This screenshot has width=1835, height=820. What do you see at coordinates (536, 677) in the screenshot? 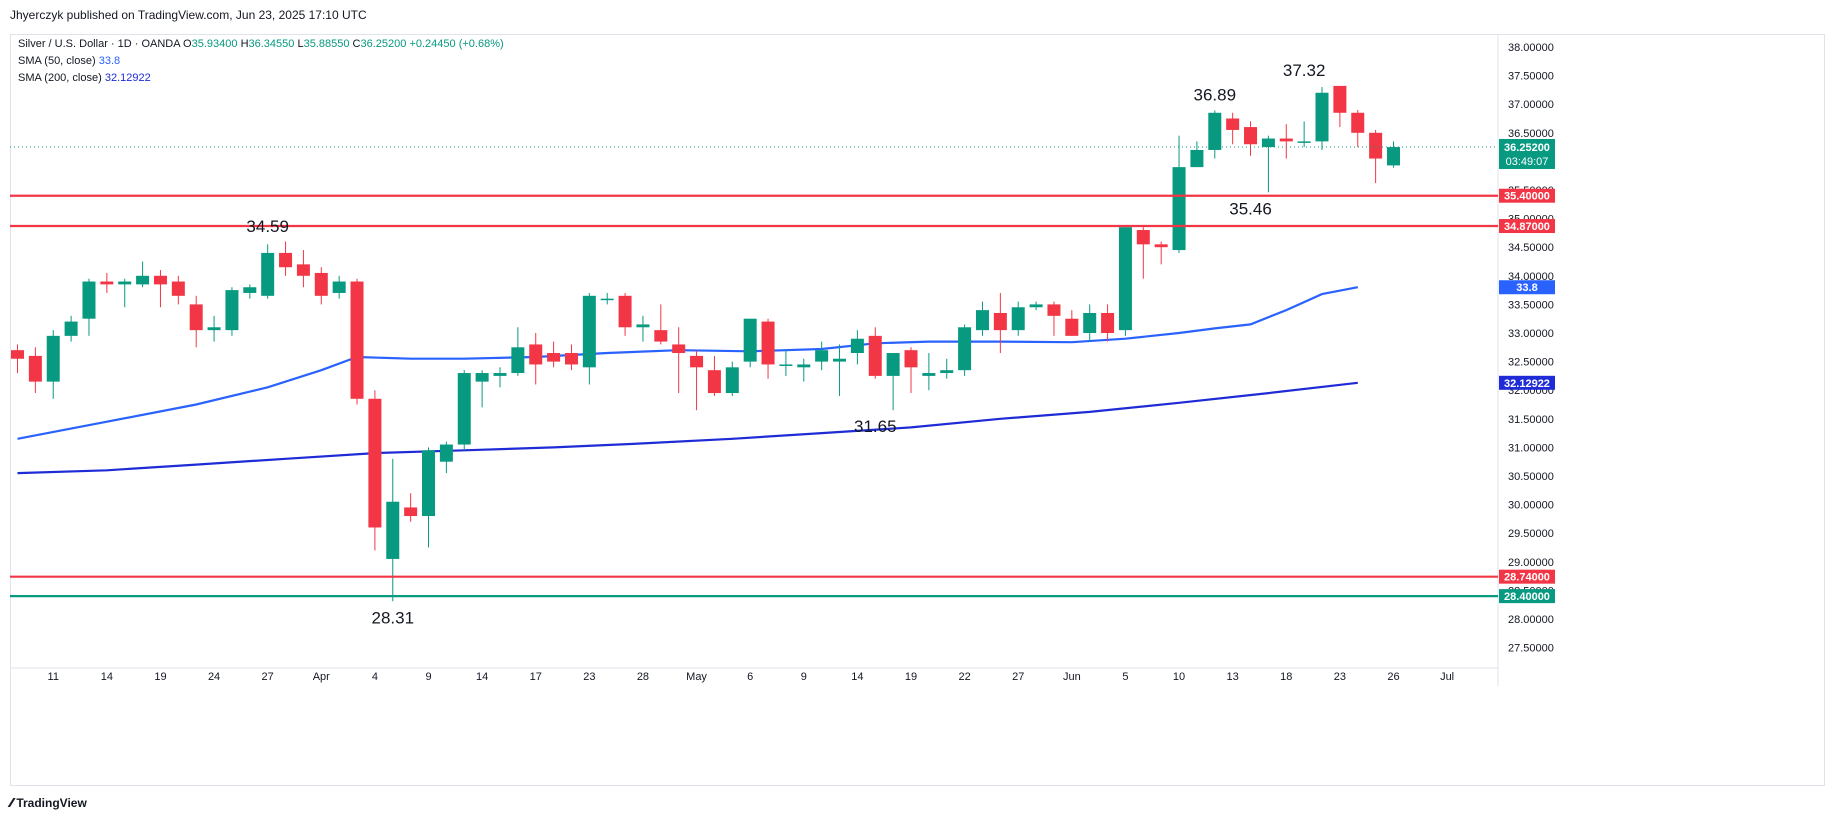
I see `x-tick-label: 17` at bounding box center [536, 677].